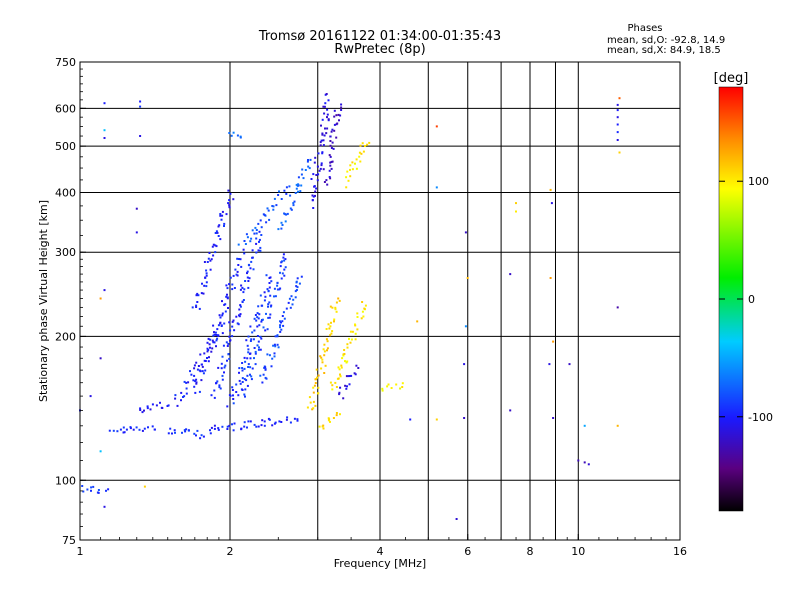 The width and height of the screenshot is (800, 600). What do you see at coordinates (380, 563) in the screenshot?
I see `x-axis-label: Frequency [MHz]` at bounding box center [380, 563].